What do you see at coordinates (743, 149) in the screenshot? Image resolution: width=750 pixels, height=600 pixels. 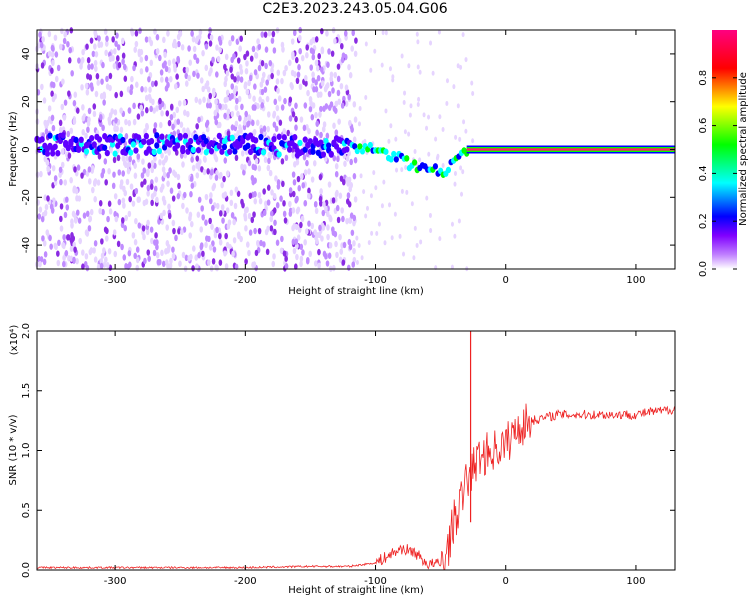 I see `colorbar-label: Normalized spectral amplitude` at bounding box center [743, 149].